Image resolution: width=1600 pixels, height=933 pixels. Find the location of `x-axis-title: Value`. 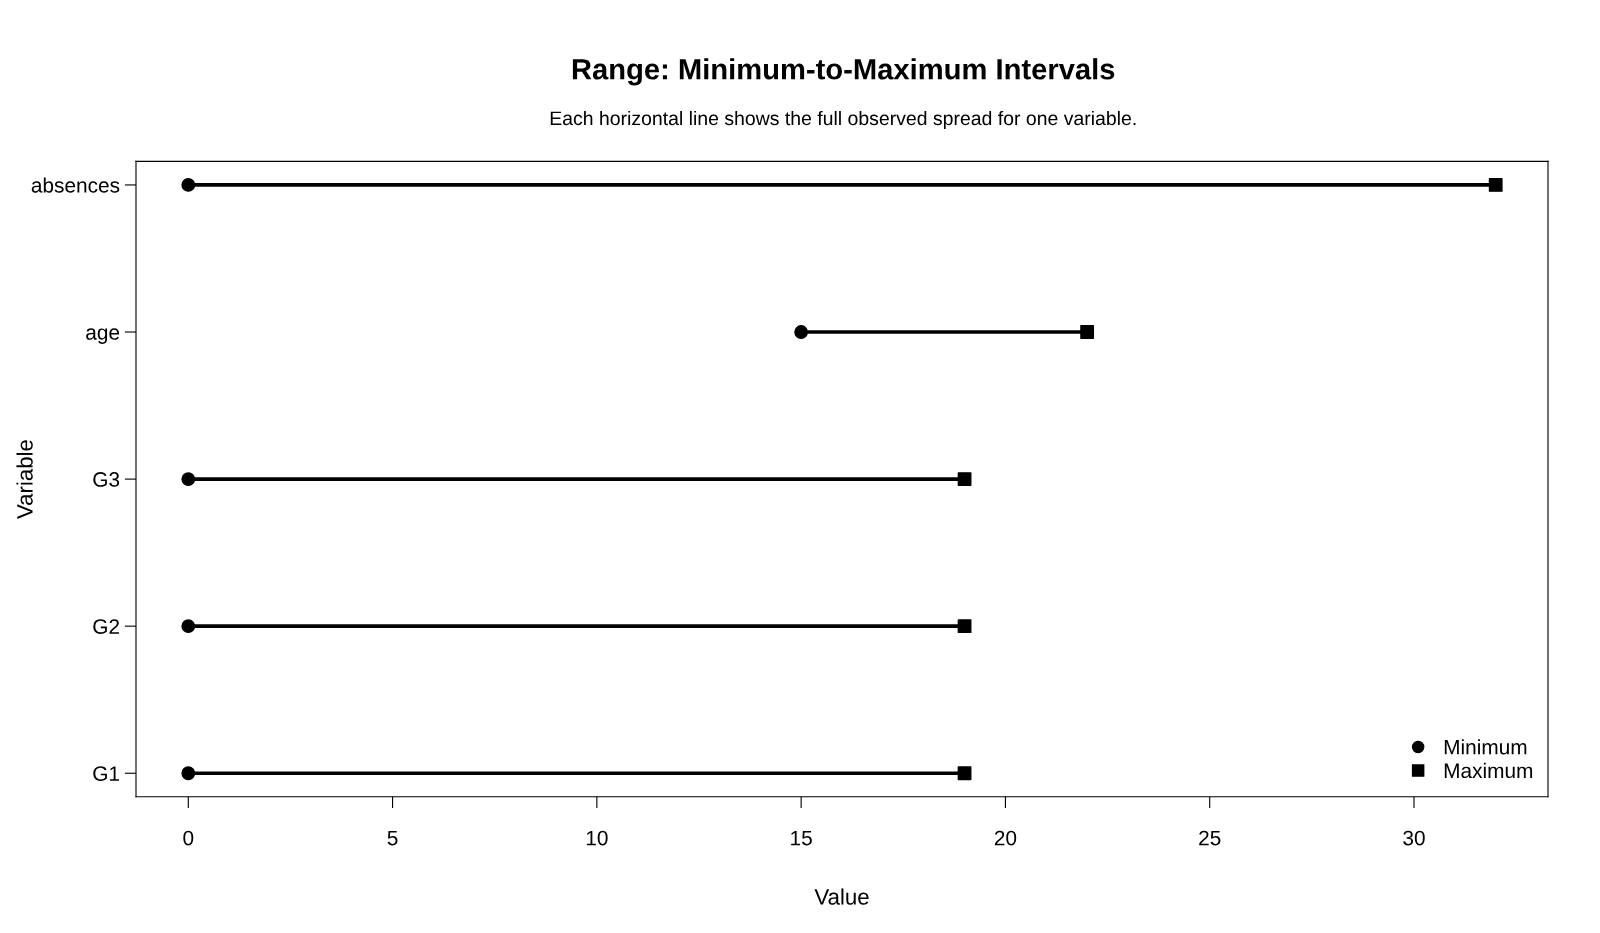

x-axis-title: Value is located at coordinates (841, 896).